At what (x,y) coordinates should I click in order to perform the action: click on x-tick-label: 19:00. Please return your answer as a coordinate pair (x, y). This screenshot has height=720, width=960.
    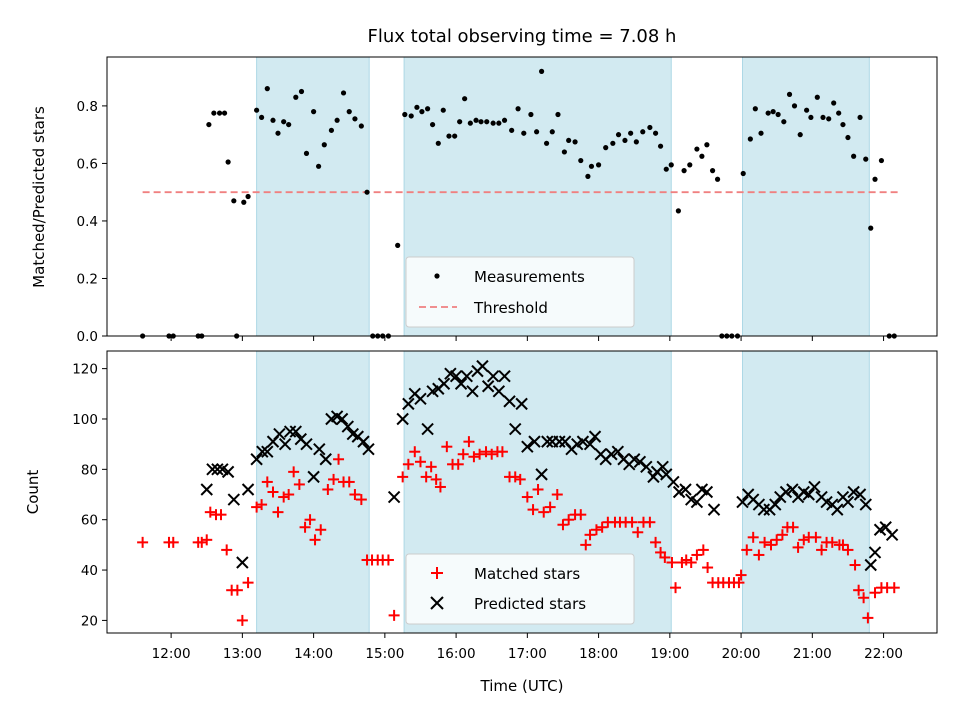
    Looking at the image, I should click on (669, 654).